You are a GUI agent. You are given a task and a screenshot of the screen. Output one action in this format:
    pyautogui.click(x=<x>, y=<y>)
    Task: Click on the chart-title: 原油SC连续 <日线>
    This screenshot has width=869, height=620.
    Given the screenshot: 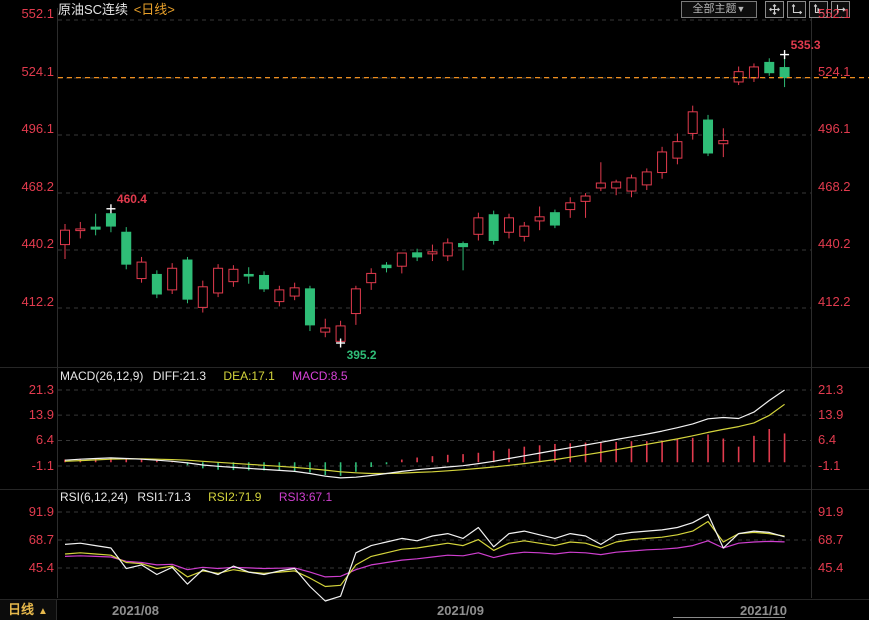 What is the action you would take?
    pyautogui.click(x=116, y=9)
    